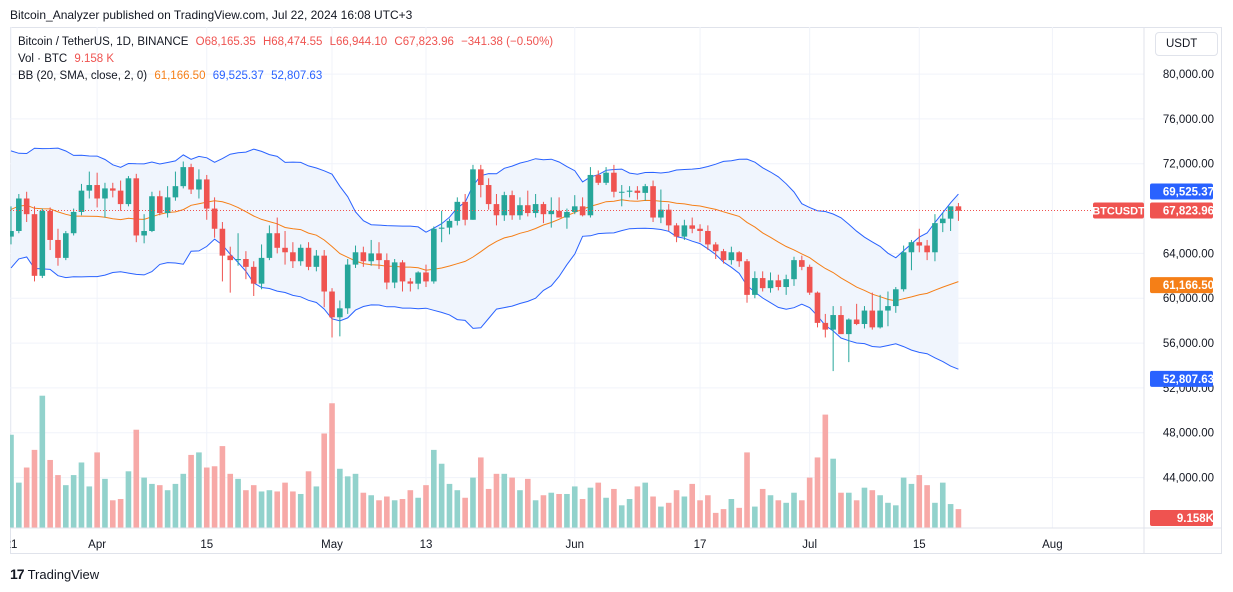  I want to click on price-axis-tag-text: 67,823.96, so click(1188, 212).